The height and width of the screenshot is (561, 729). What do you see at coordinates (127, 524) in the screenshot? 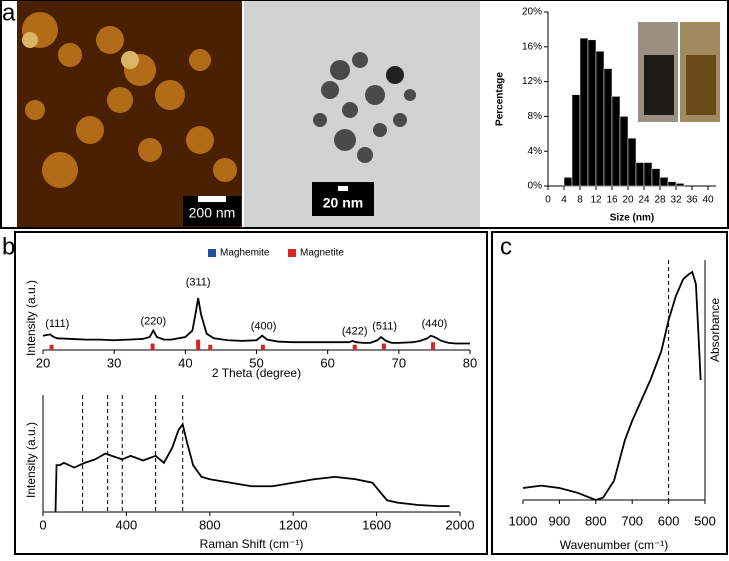
I see `x-tick-label: 400` at bounding box center [127, 524].